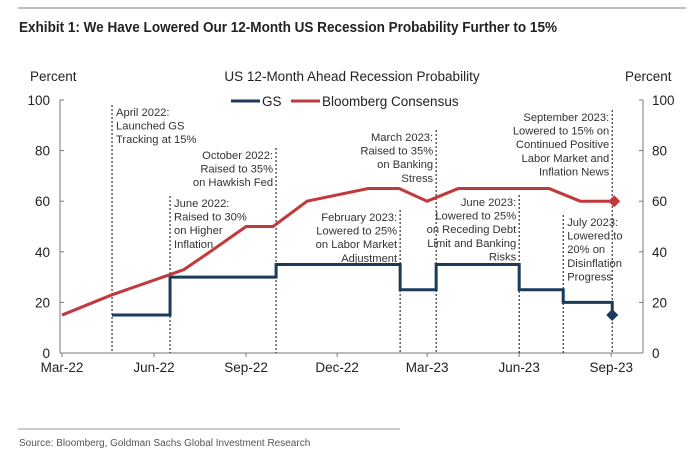 This screenshot has height=457, width=700. What do you see at coordinates (427, 367) in the screenshot?
I see `x-tick-label: Mar-23` at bounding box center [427, 367].